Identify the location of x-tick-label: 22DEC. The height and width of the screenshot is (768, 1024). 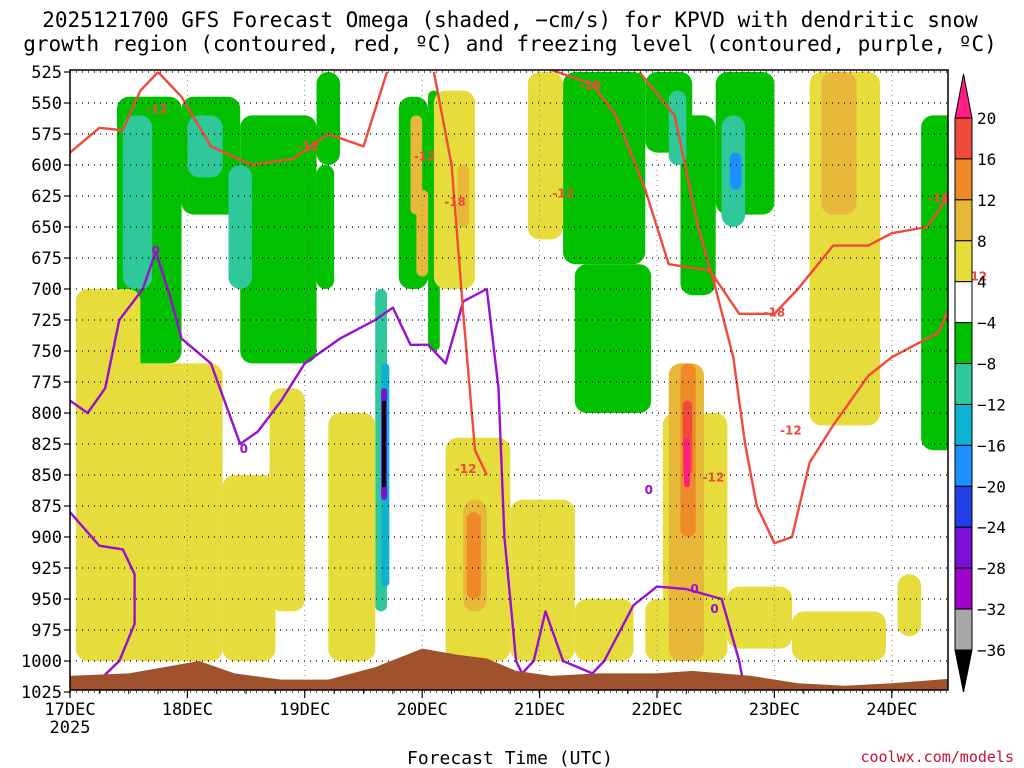
(656, 710).